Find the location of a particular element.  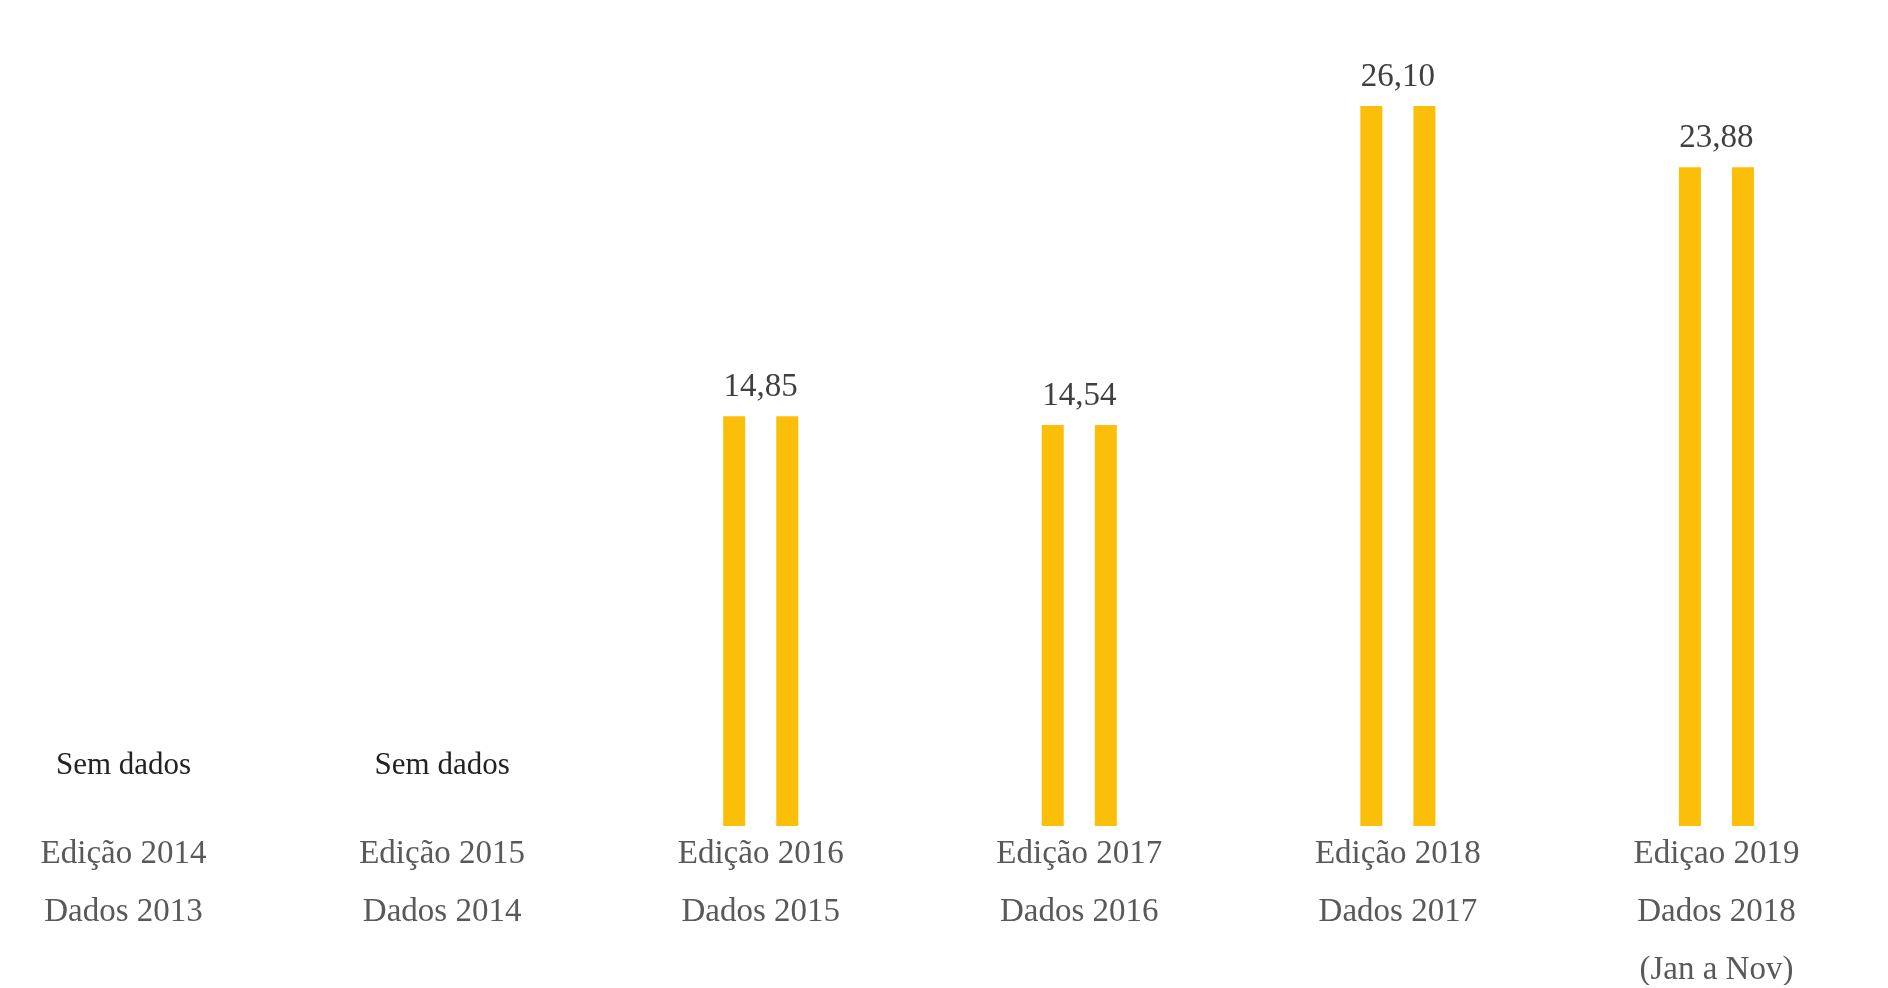

data-label: 14,54 is located at coordinates (1079, 393).